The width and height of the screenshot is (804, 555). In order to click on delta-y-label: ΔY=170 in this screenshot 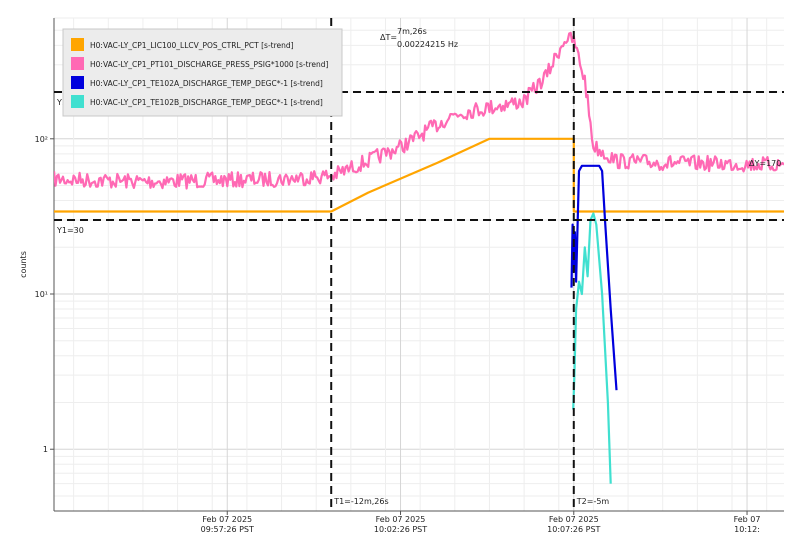, I will do `click(765, 163)`.